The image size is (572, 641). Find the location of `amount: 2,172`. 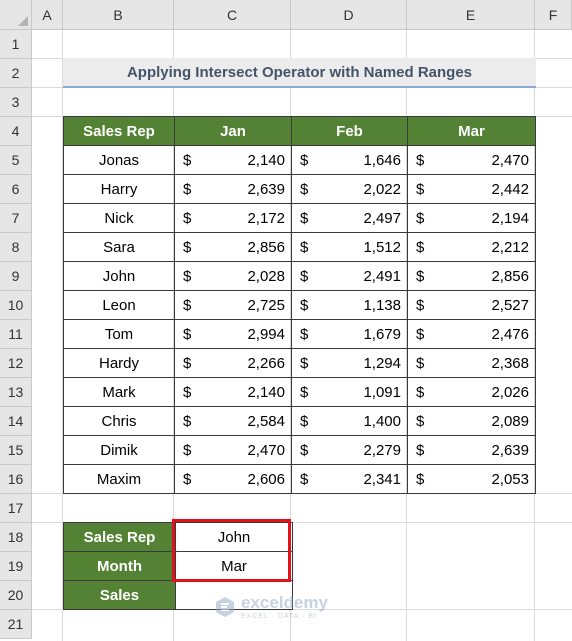

amount: 2,172 is located at coordinates (266, 218).